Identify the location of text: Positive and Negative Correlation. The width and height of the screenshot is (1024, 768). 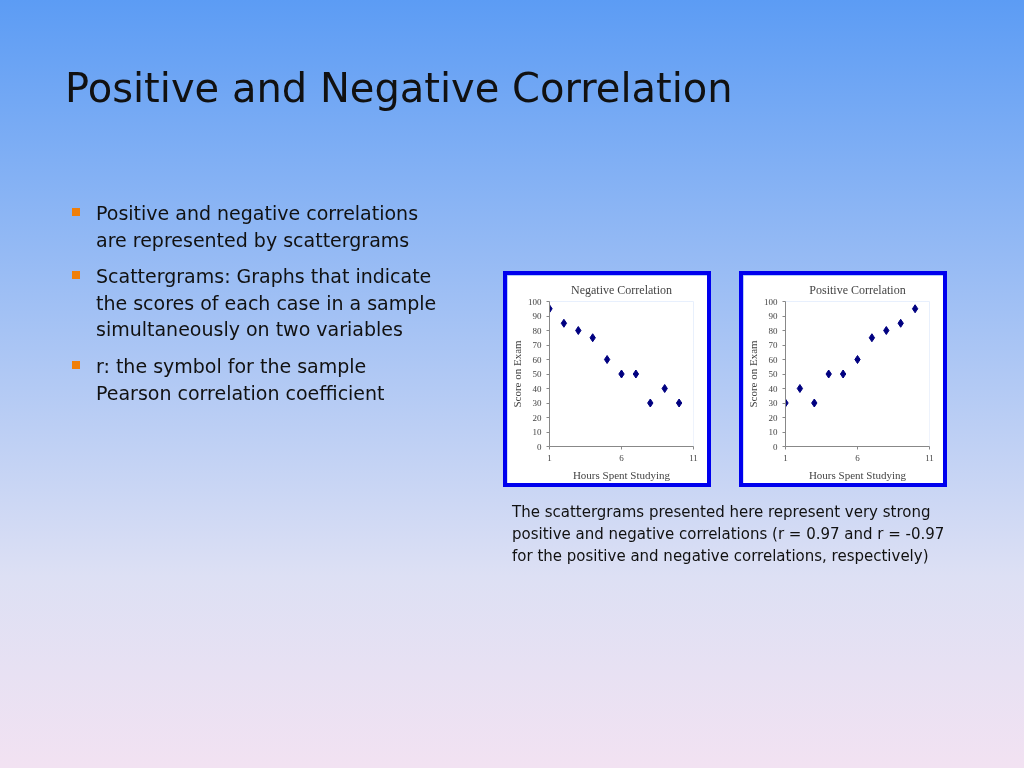
(399, 88).